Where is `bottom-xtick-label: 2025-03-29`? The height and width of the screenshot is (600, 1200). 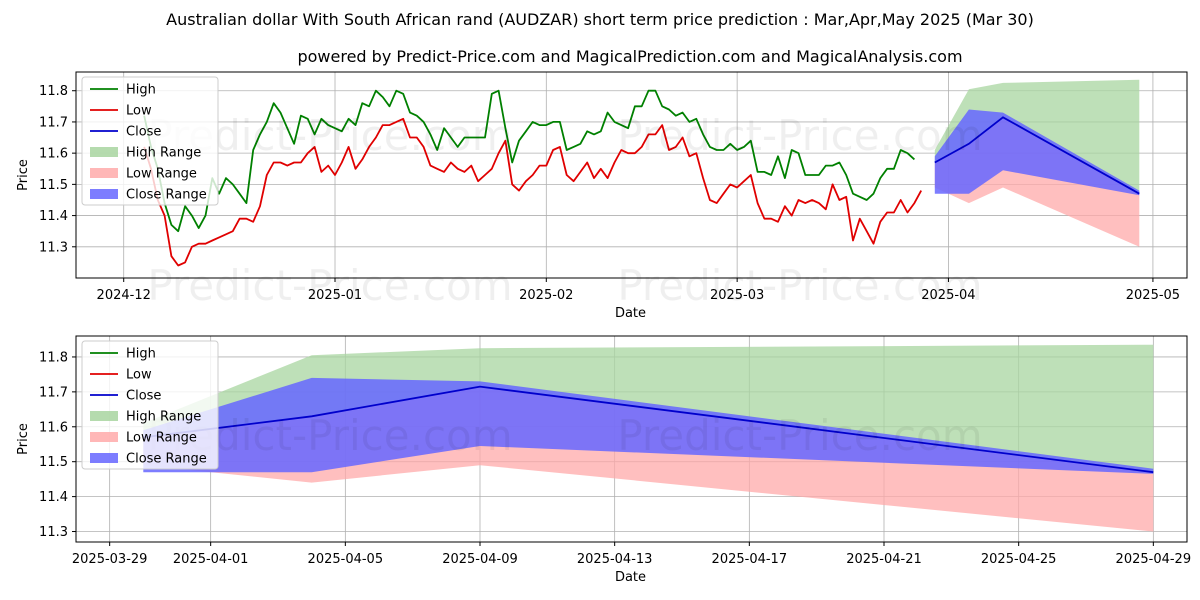 bottom-xtick-label: 2025-03-29 is located at coordinates (110, 559).